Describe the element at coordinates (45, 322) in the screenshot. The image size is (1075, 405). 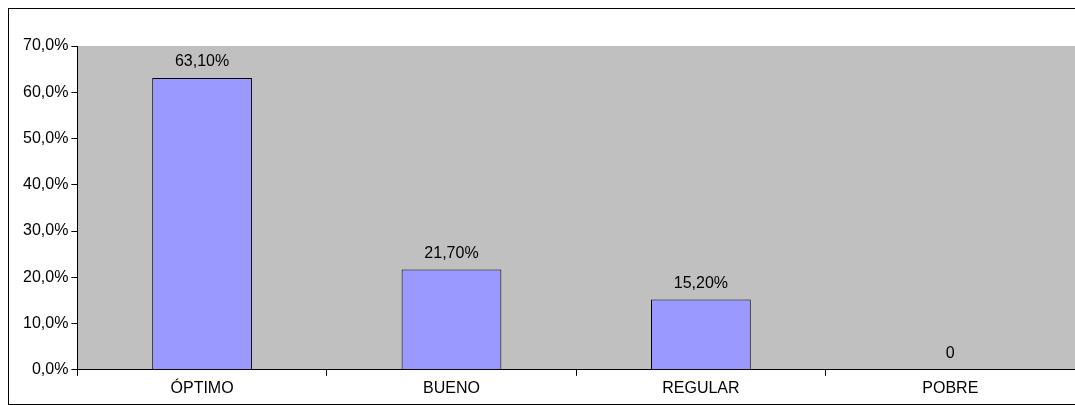
I see `y-tick-label: 10,0%` at that location.